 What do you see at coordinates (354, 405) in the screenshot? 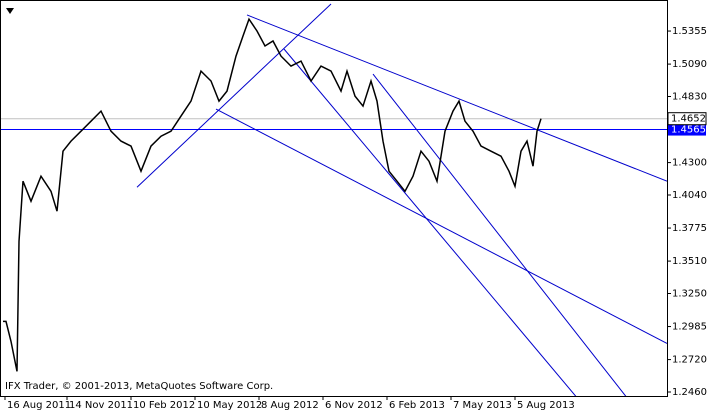
I see `x-tick-label: 6 Nov 2012` at bounding box center [354, 405].